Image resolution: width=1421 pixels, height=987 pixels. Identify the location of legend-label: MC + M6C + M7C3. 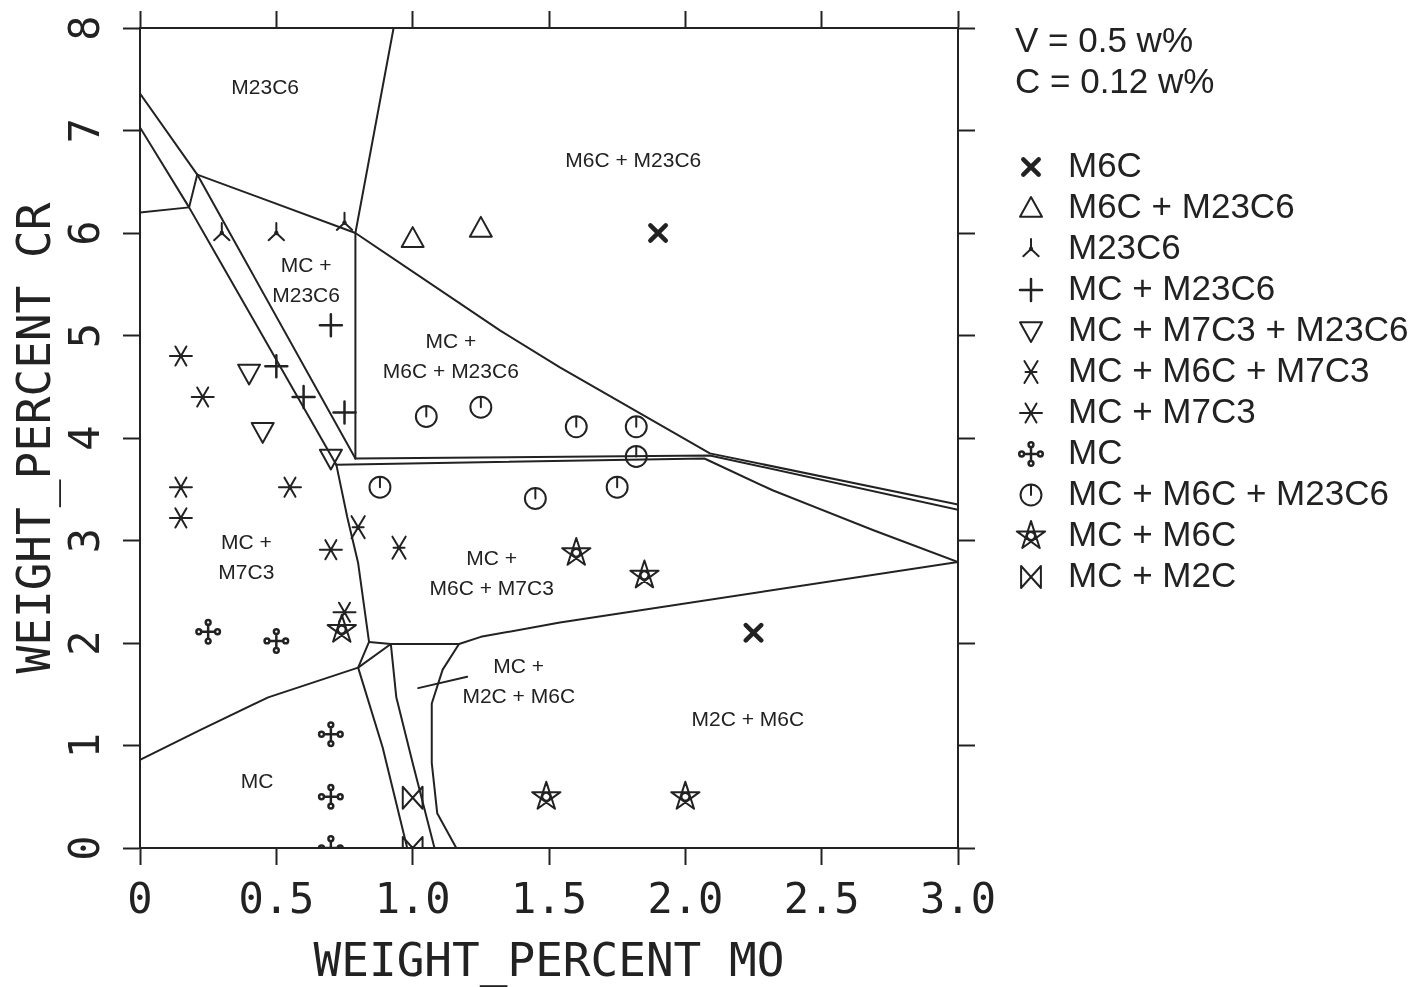
(1219, 369).